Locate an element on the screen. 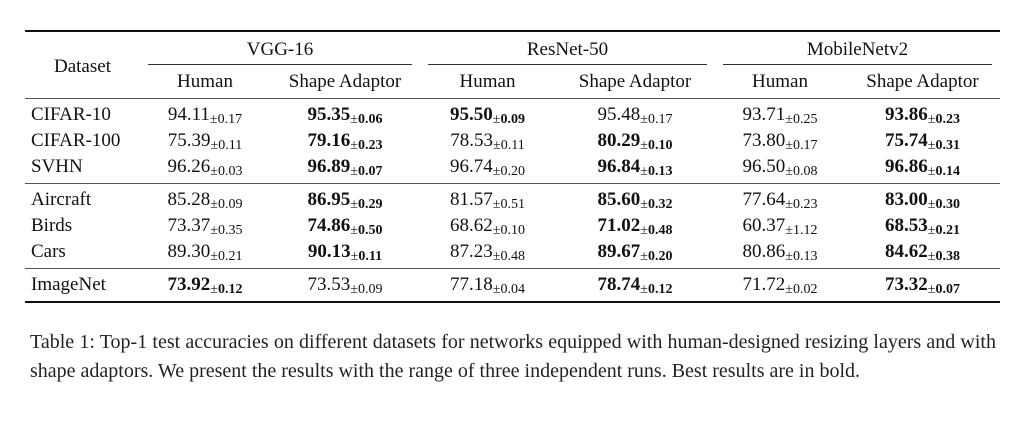  range-value: 0.21 is located at coordinates (230, 256).